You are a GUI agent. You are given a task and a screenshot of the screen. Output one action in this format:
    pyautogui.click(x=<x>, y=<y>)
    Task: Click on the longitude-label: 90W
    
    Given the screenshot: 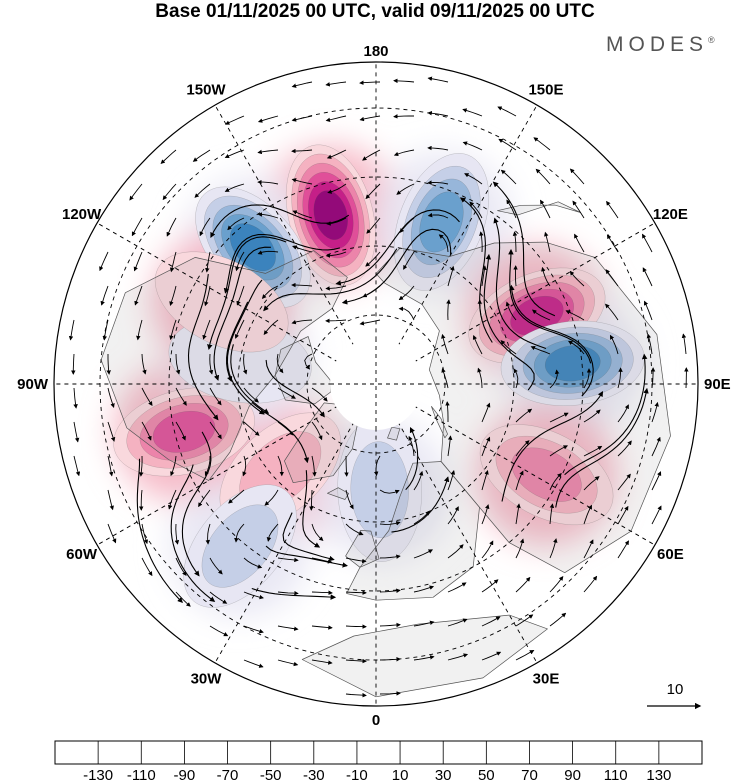 What is the action you would take?
    pyautogui.click(x=33, y=384)
    